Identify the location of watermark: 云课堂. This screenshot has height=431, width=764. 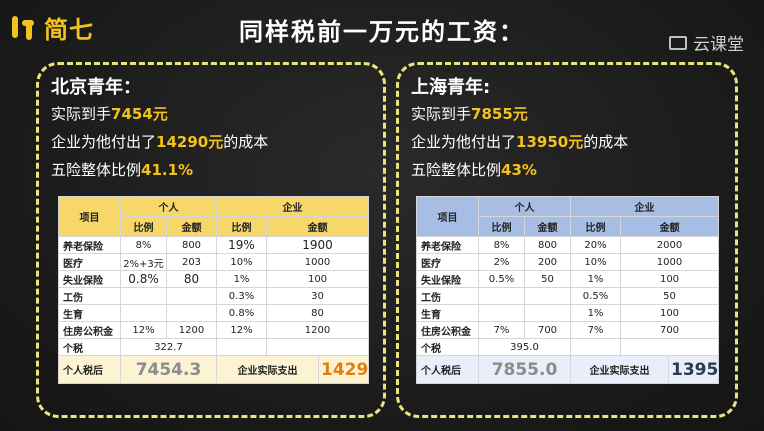
(706, 42).